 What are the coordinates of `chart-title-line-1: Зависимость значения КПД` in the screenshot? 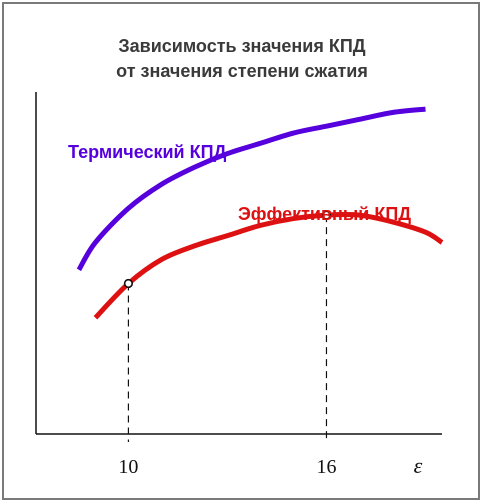 It's located at (242, 46).